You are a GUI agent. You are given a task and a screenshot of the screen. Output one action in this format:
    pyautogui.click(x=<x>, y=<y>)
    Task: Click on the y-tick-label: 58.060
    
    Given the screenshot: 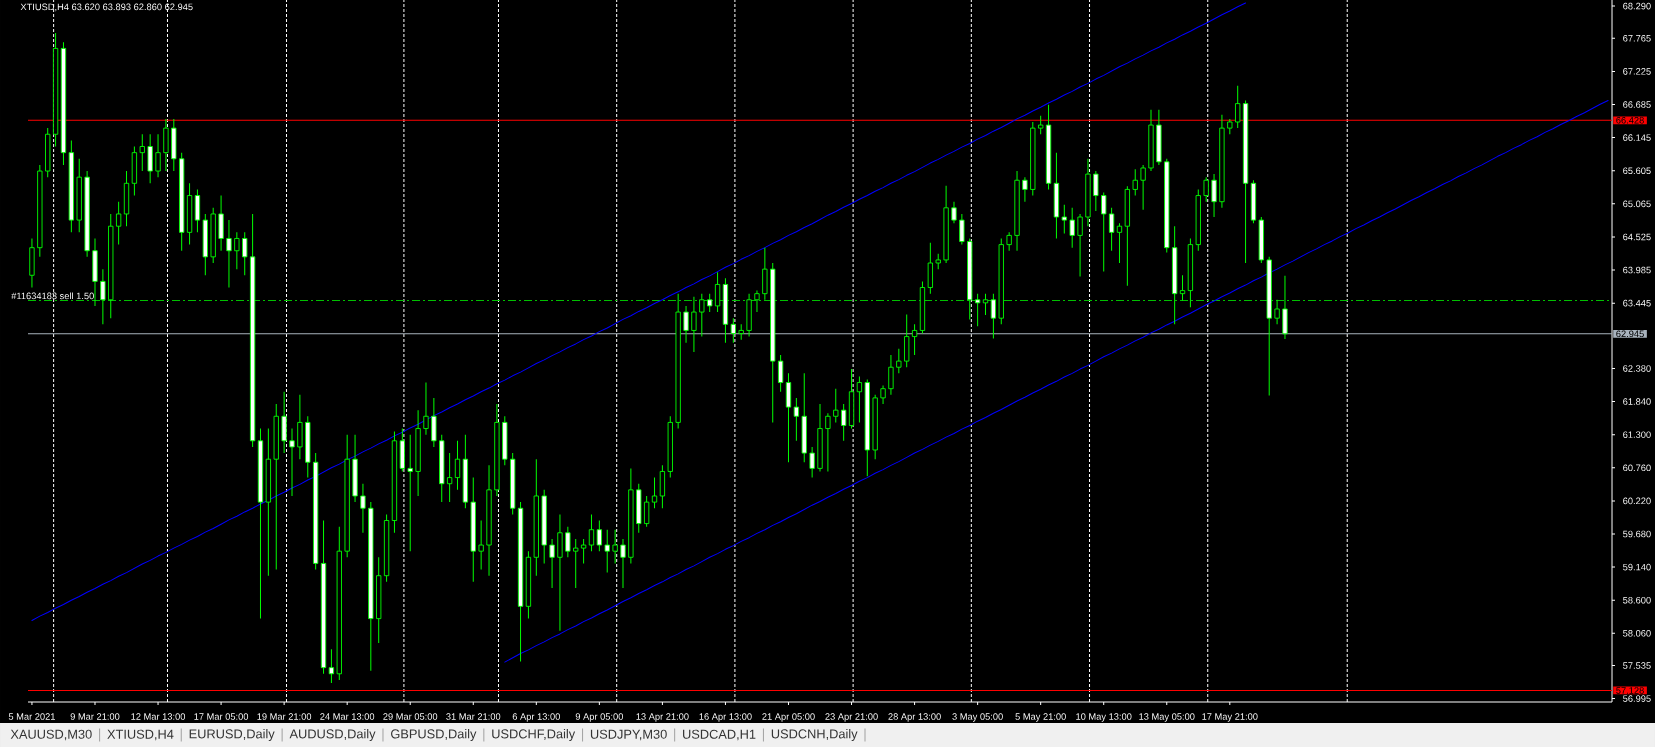 What is the action you would take?
    pyautogui.click(x=1637, y=633)
    